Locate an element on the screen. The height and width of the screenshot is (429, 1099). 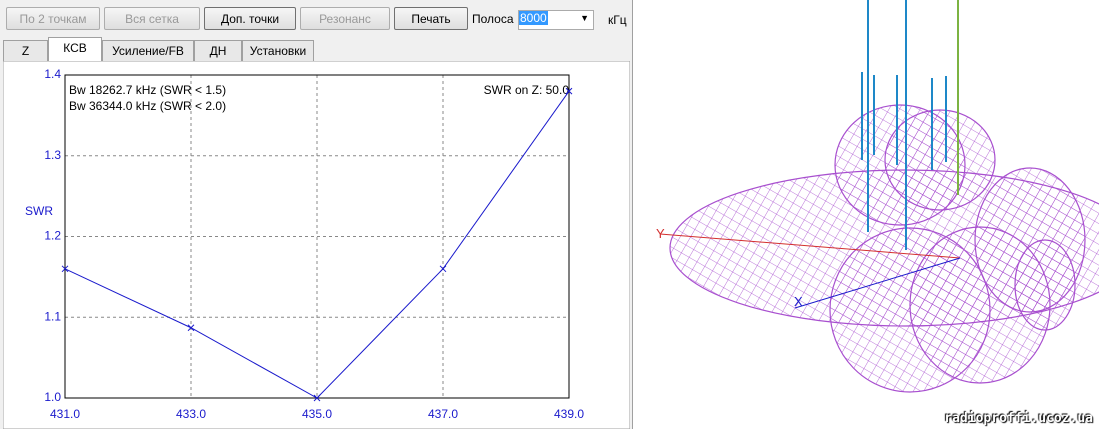
axis-x is located at coordinates (810, 246).